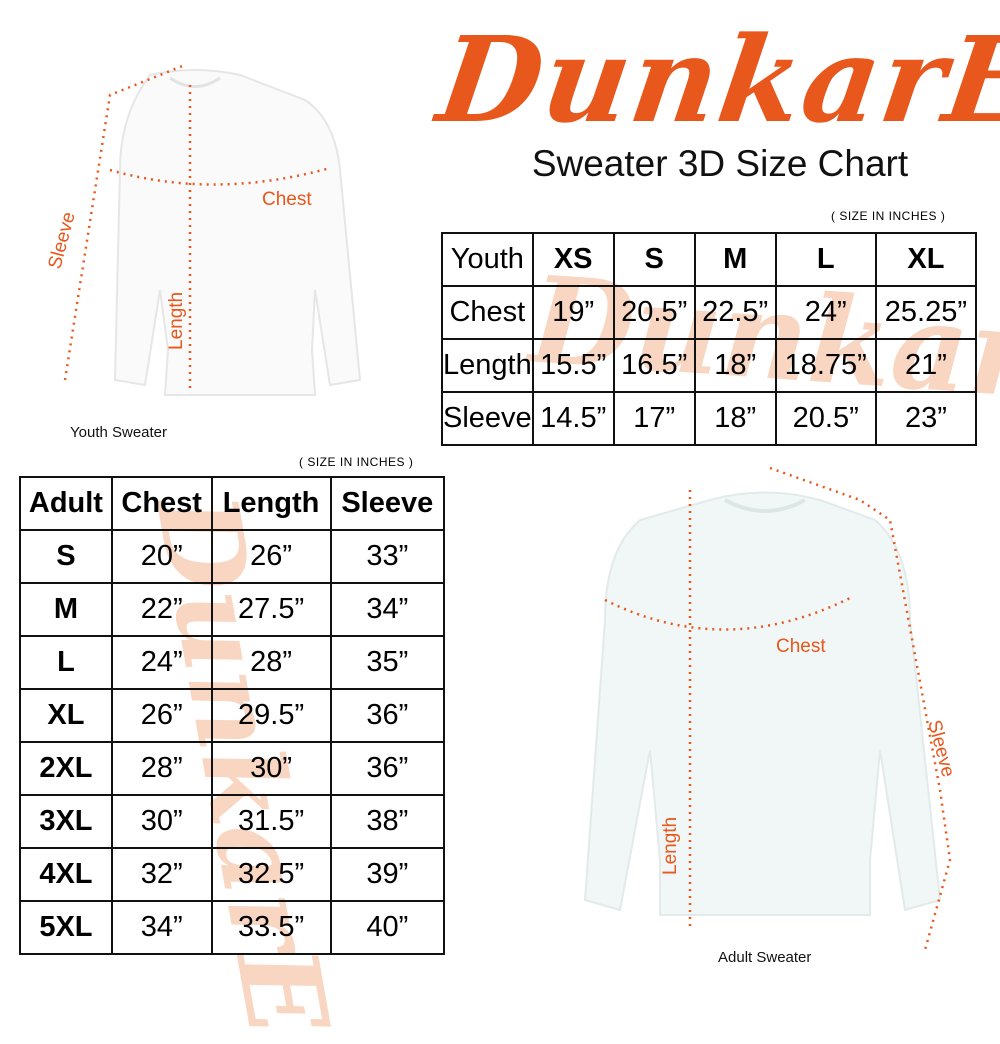  Describe the element at coordinates (66, 715) in the screenshot. I see `size-label: XL` at that location.